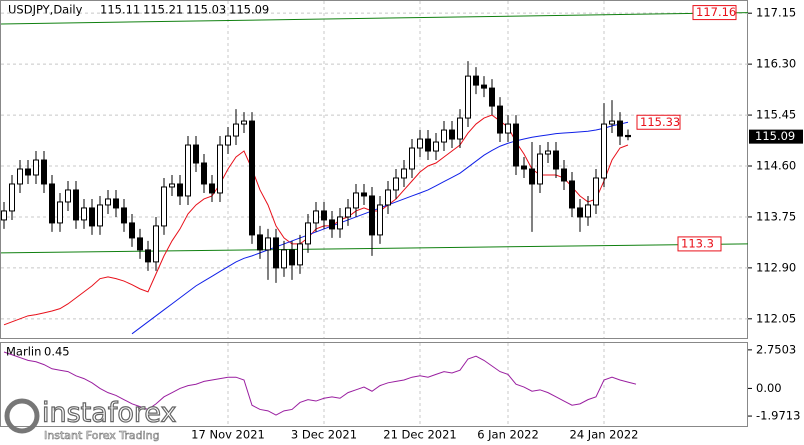 This screenshot has height=445, width=804. What do you see at coordinates (776, 13) in the screenshot?
I see `y-tick-label: 117.15` at bounding box center [776, 13].